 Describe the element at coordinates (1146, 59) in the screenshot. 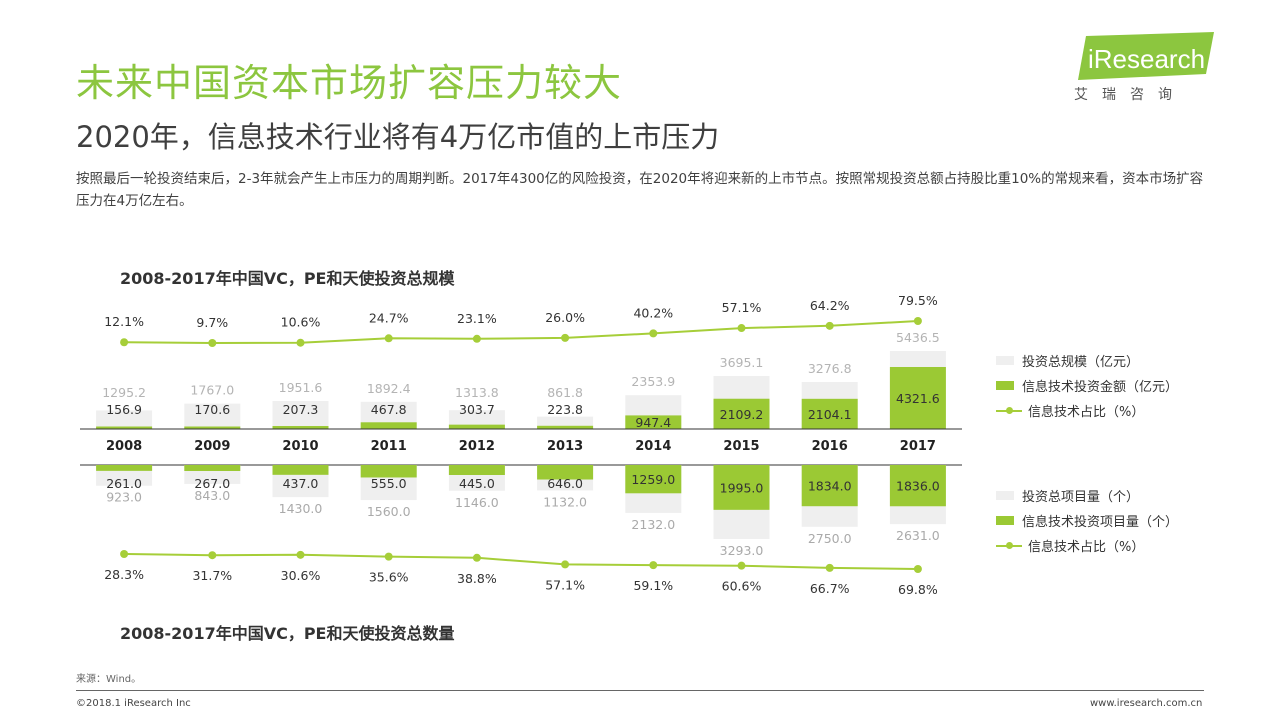

I see `svg-text: iResearch` at that location.